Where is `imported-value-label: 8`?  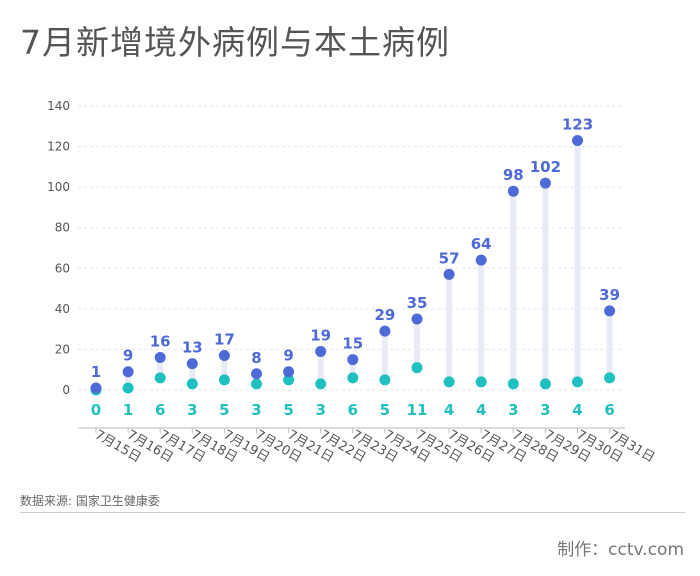 imported-value-label: 8 is located at coordinates (256, 358).